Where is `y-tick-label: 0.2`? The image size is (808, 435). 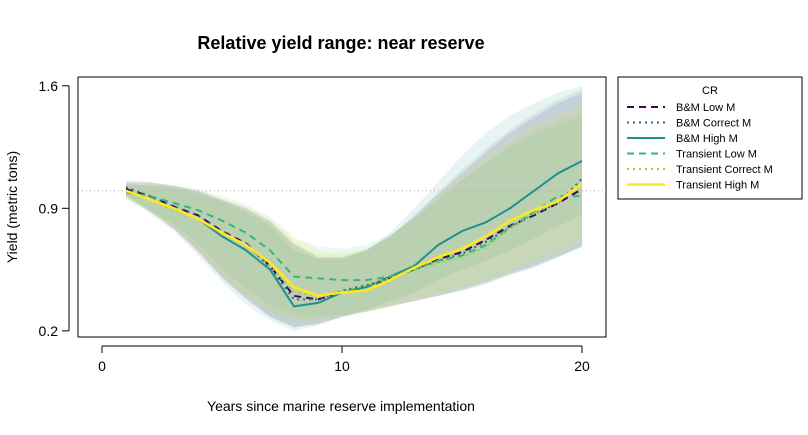
y-tick-label: 0.2 is located at coordinates (49, 331).